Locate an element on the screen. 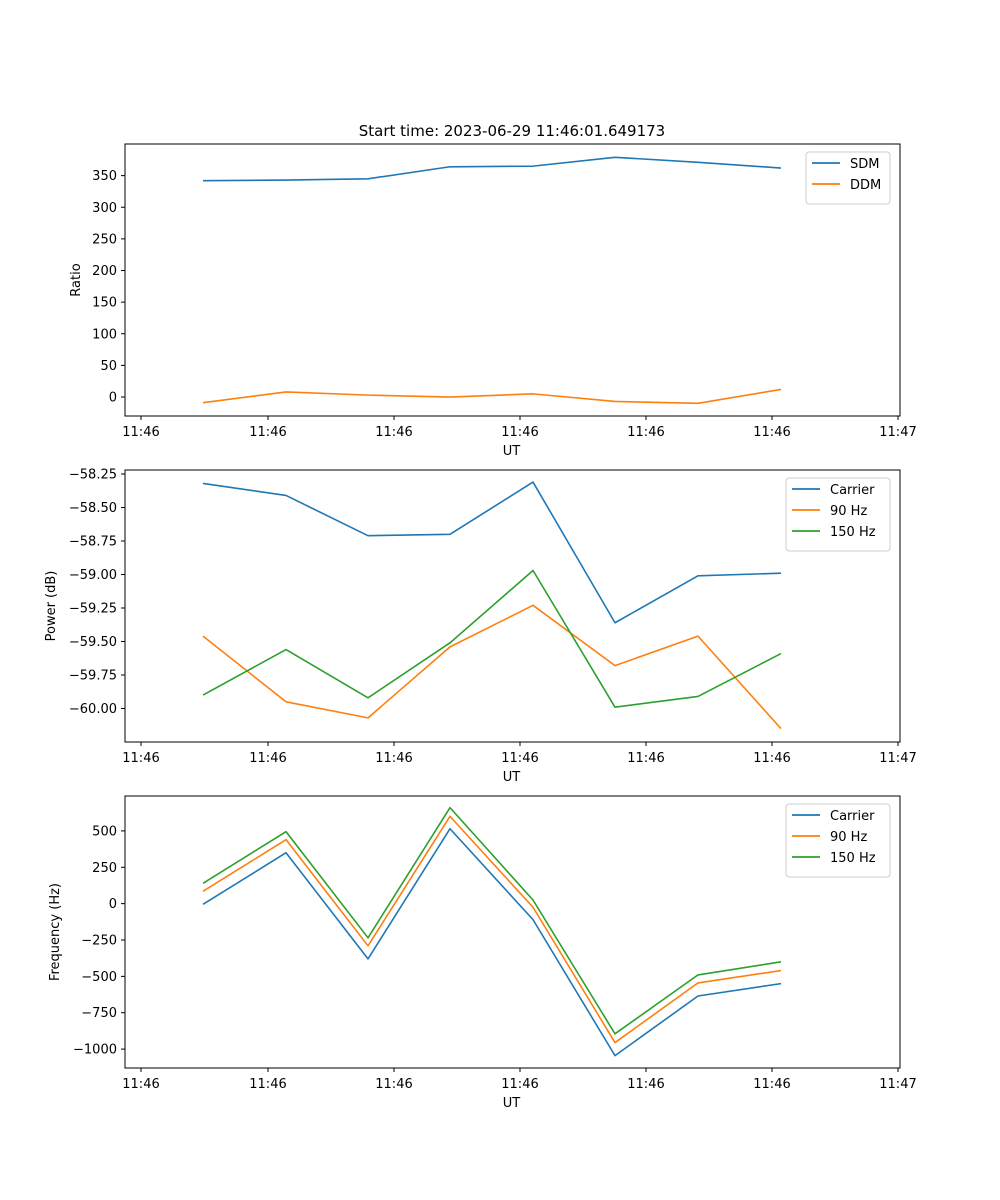 This screenshot has width=1000, height=1200. frequency-legend-box is located at coordinates (838, 840).